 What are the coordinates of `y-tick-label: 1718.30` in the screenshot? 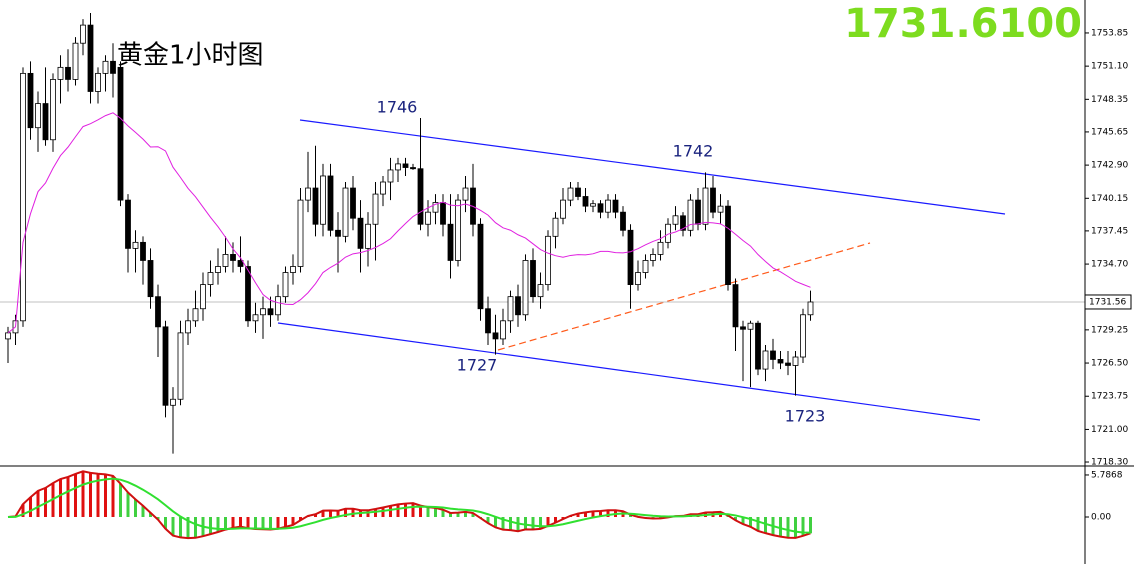 It's located at (1109, 463).